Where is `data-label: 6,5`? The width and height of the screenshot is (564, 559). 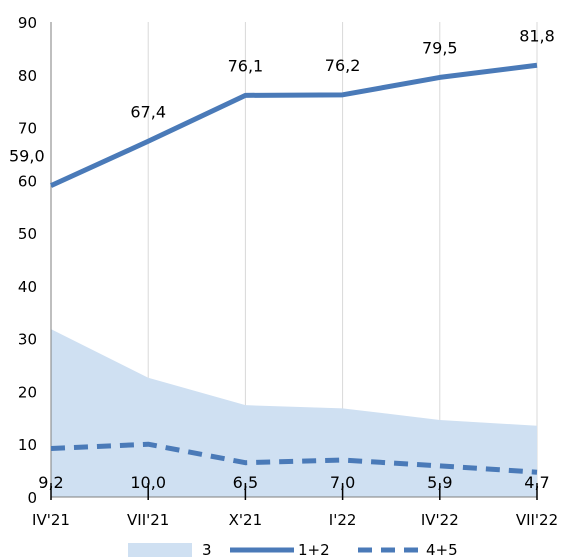 data-label: 6,5 is located at coordinates (245, 482).